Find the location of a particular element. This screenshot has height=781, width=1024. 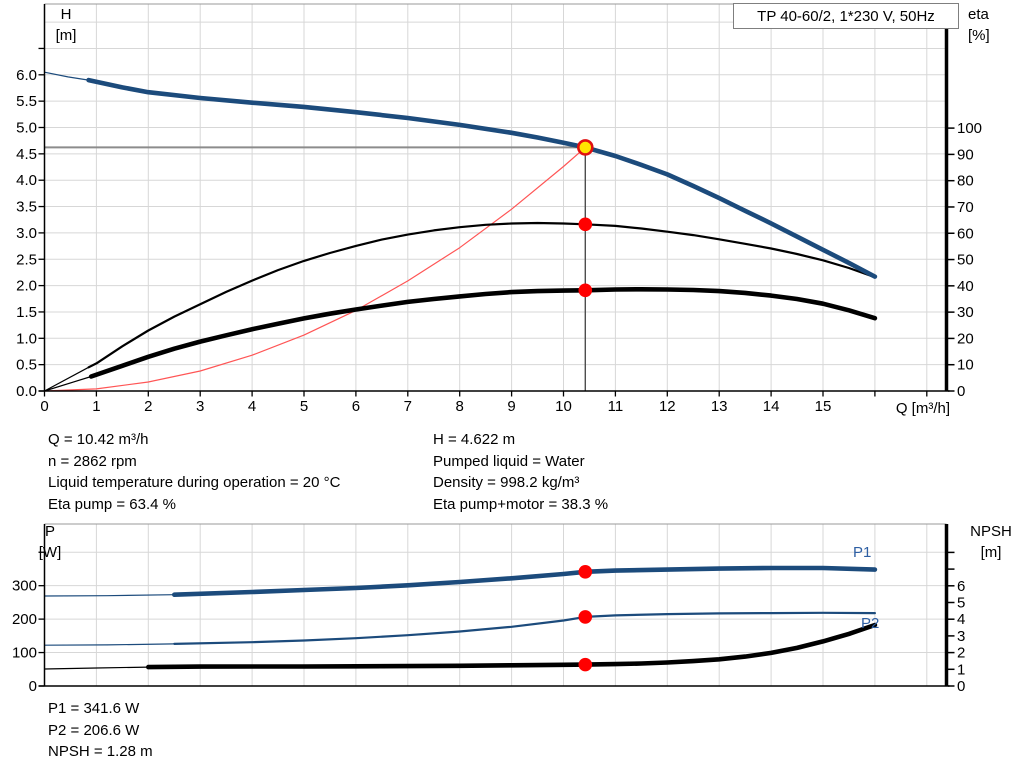

eta-axis-title: eta [%] is located at coordinates (994, 25).